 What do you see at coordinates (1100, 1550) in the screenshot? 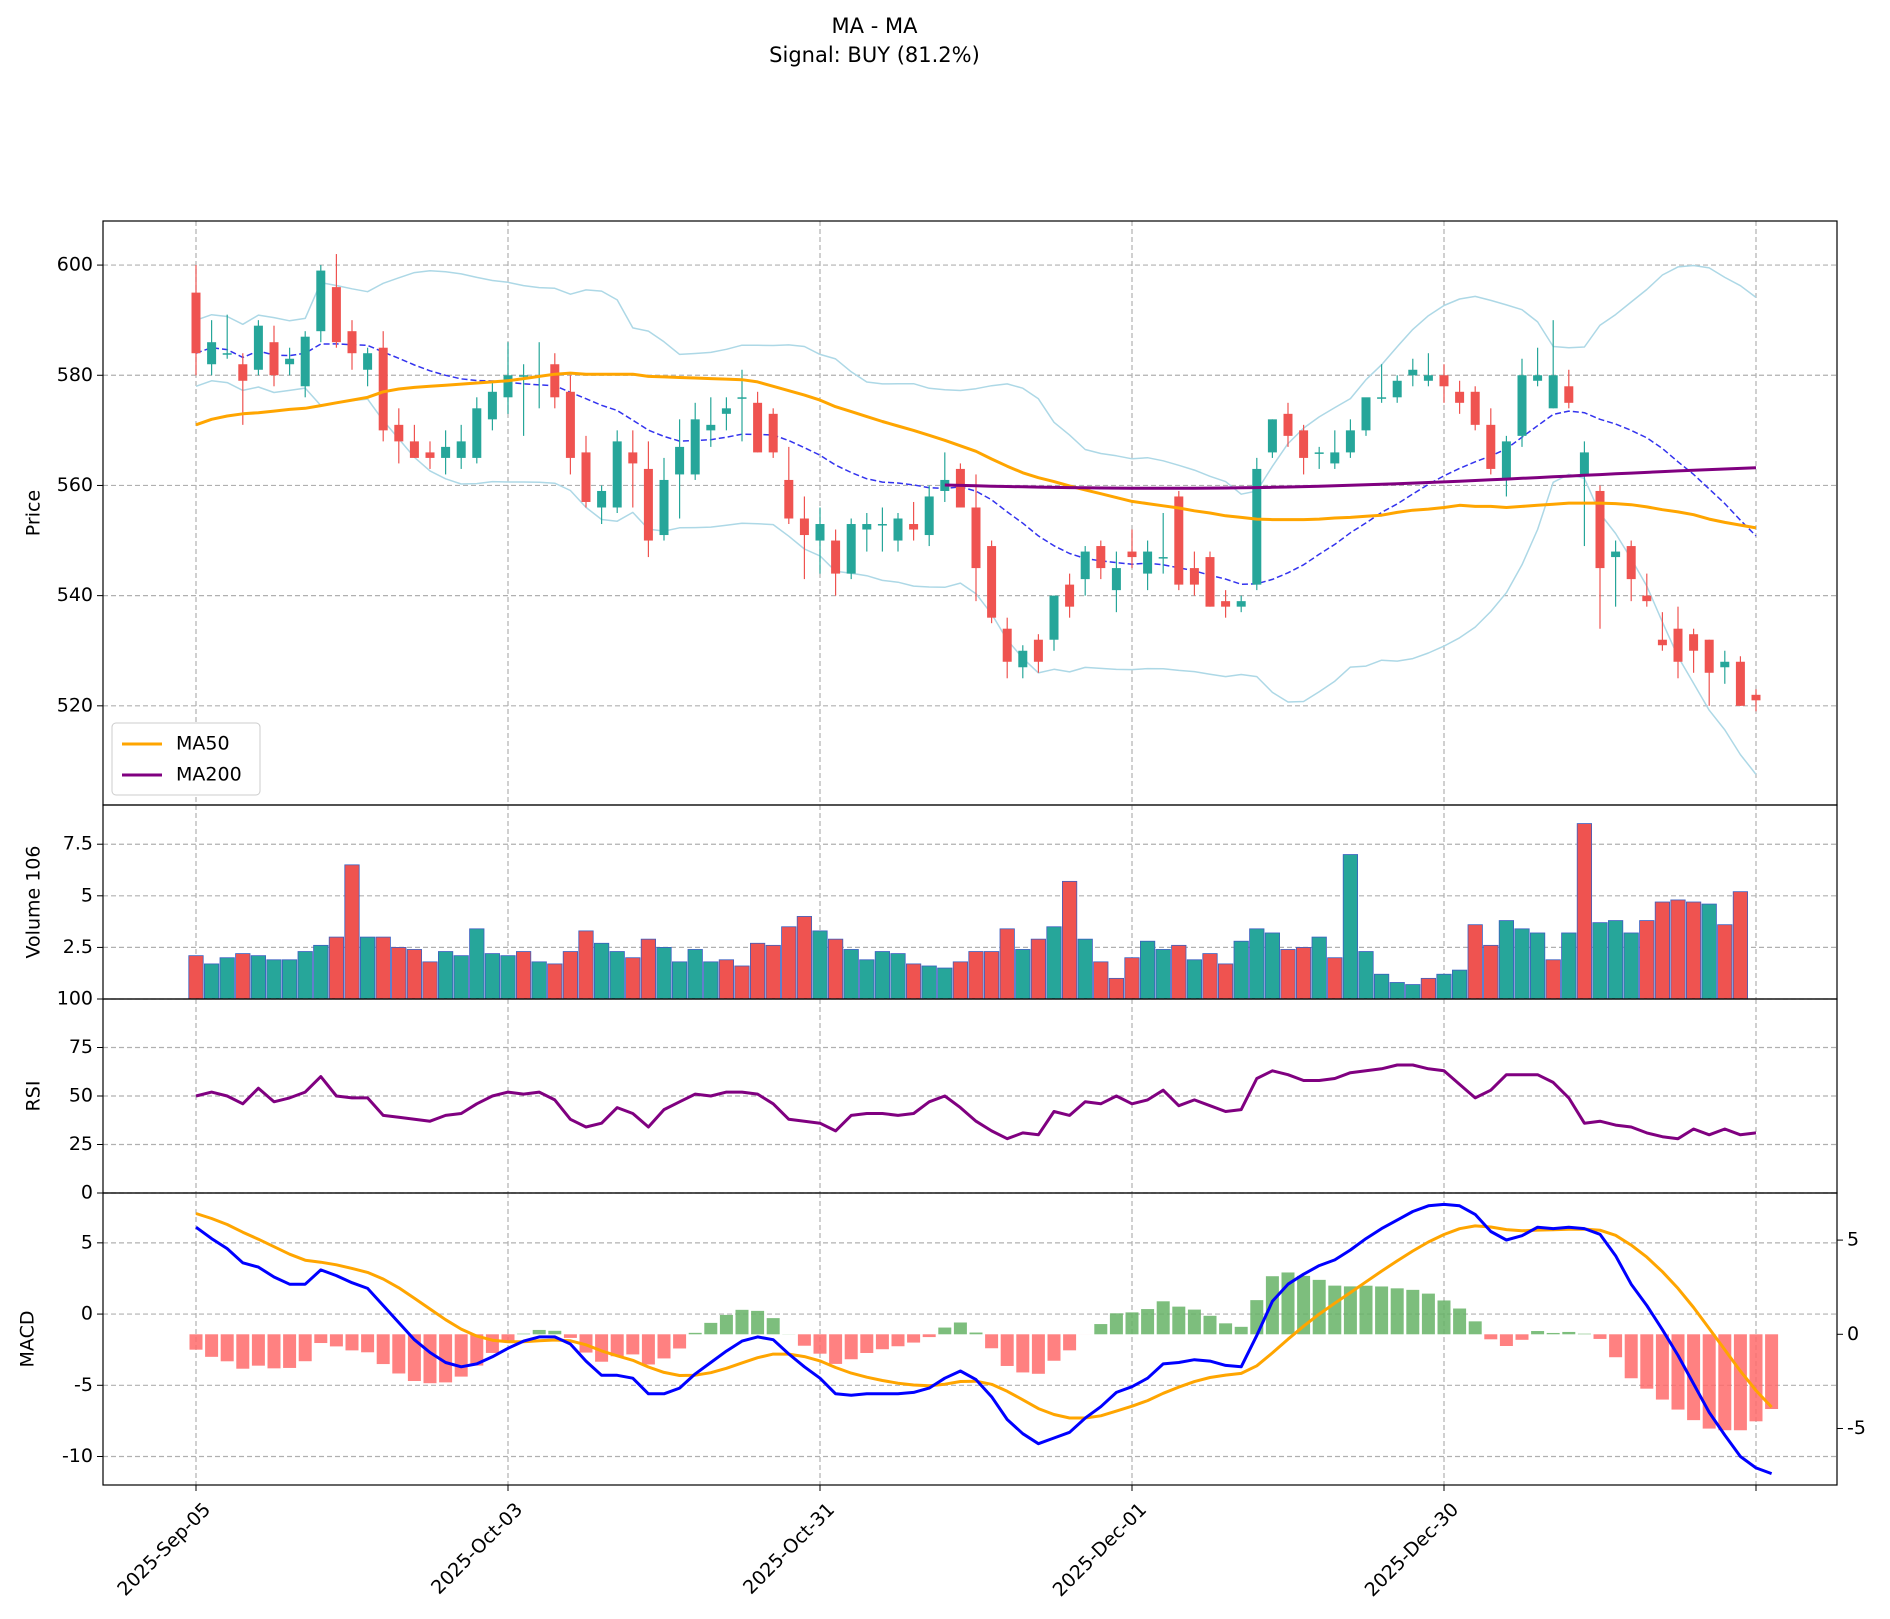
I see `x-tick-label: 2025-Dec-01` at bounding box center [1100, 1550].